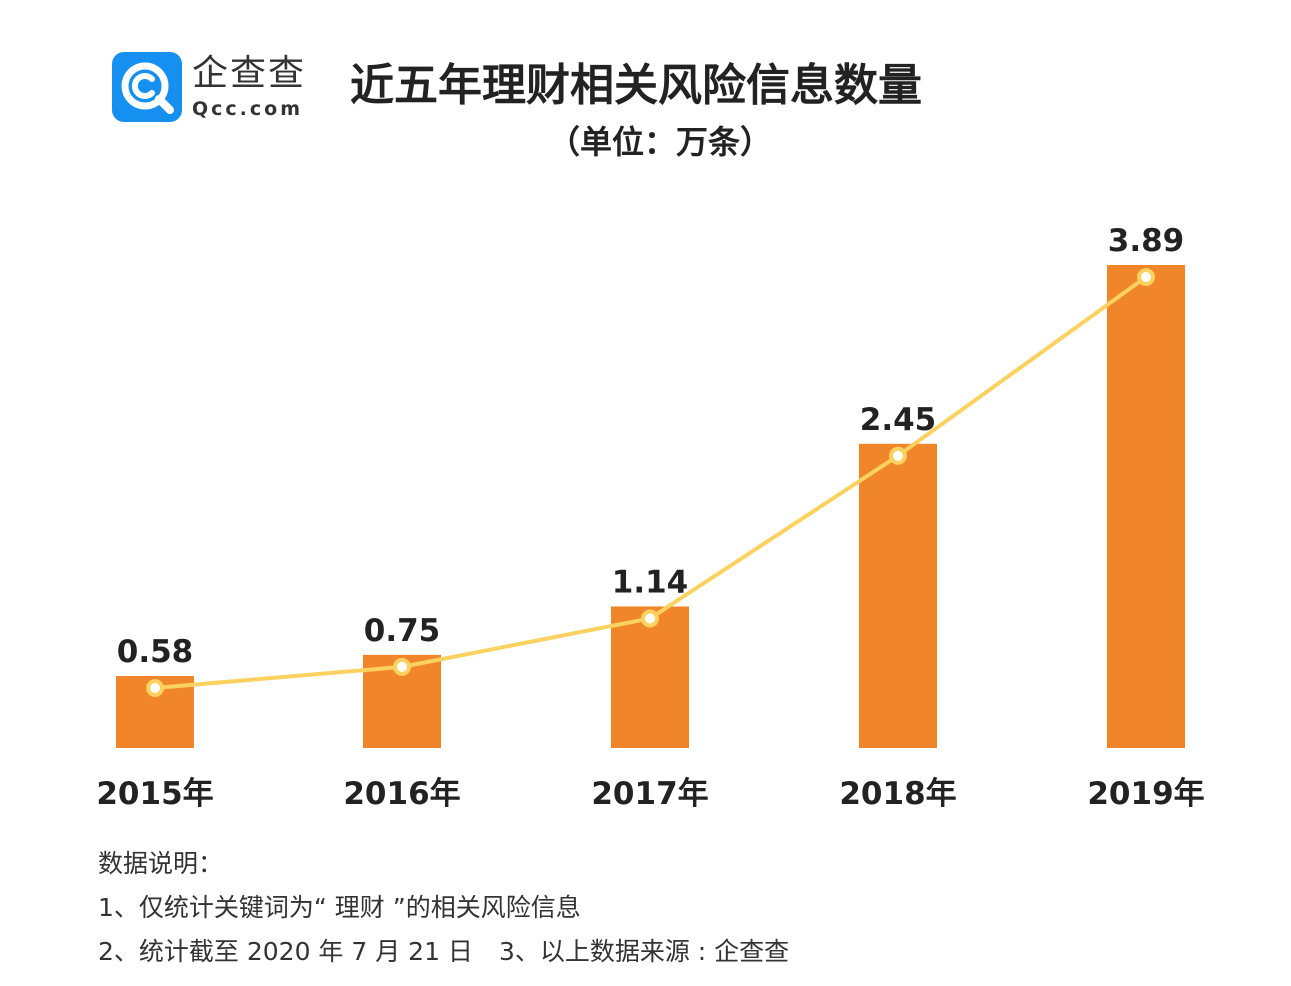 The width and height of the screenshot is (1291, 986). I want to click on chart-title: 近五年理财相关风险信息数量, so click(636, 85).